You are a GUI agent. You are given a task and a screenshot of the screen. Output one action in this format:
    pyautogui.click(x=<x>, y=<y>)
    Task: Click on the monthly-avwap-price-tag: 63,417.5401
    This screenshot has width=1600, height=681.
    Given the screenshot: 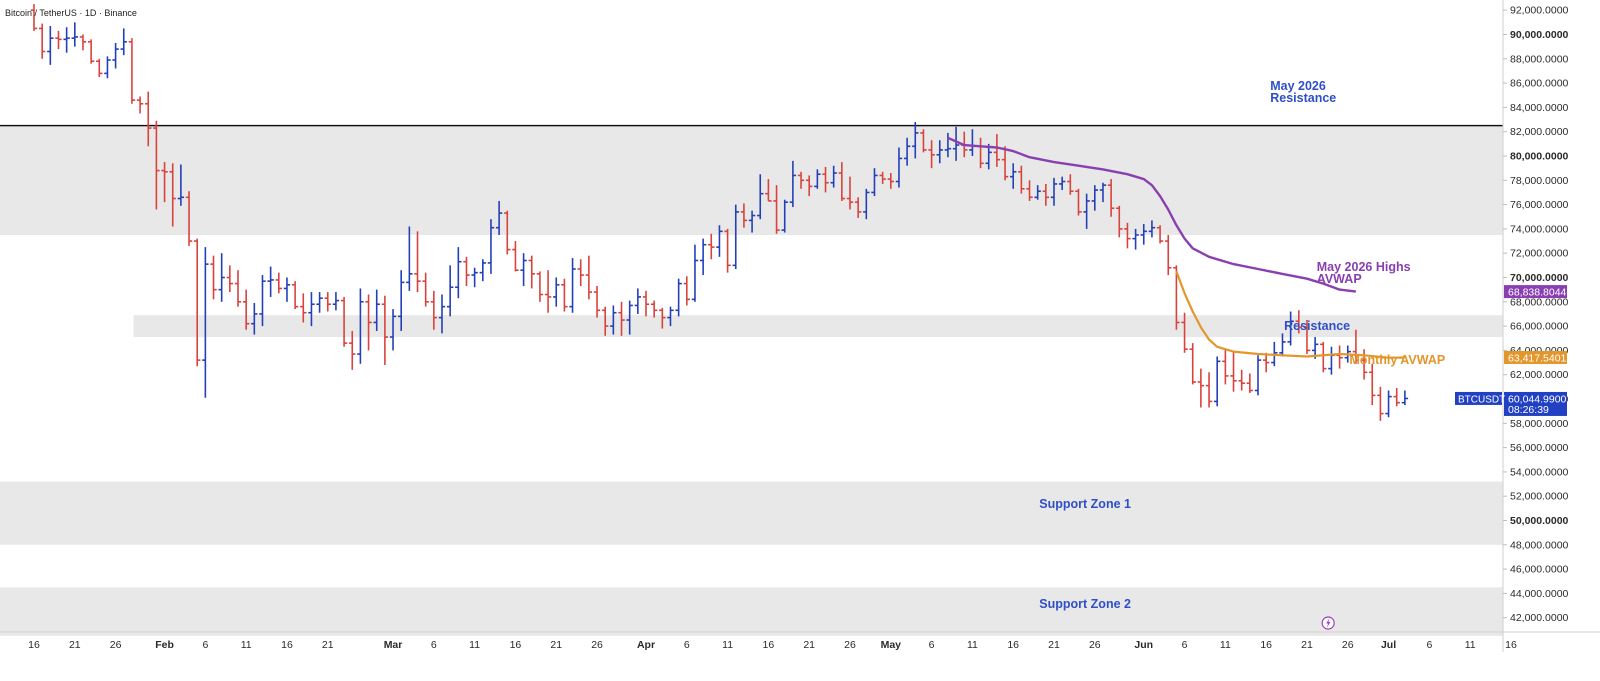 What is the action you would take?
    pyautogui.click(x=1535, y=357)
    